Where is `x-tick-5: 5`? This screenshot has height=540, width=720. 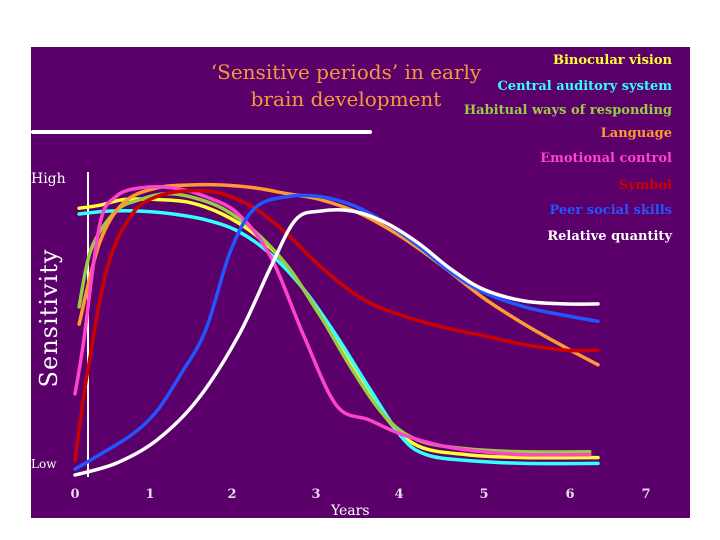 x-tick-5: 5 is located at coordinates (484, 494).